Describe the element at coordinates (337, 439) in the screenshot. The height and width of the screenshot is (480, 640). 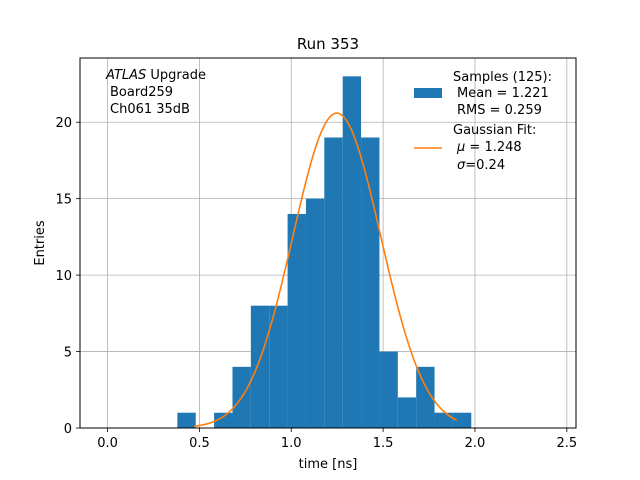
I see `x-axis-ticks: 0.0 0.5 1.0 1.5 2.0 2.5` at that location.